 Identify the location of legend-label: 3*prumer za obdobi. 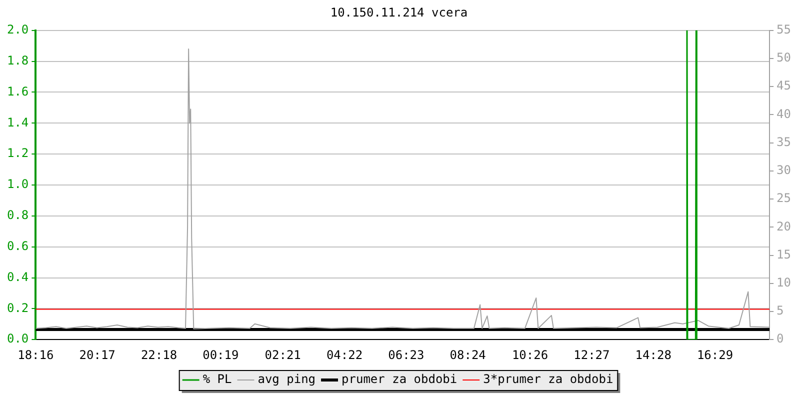
(548, 379).